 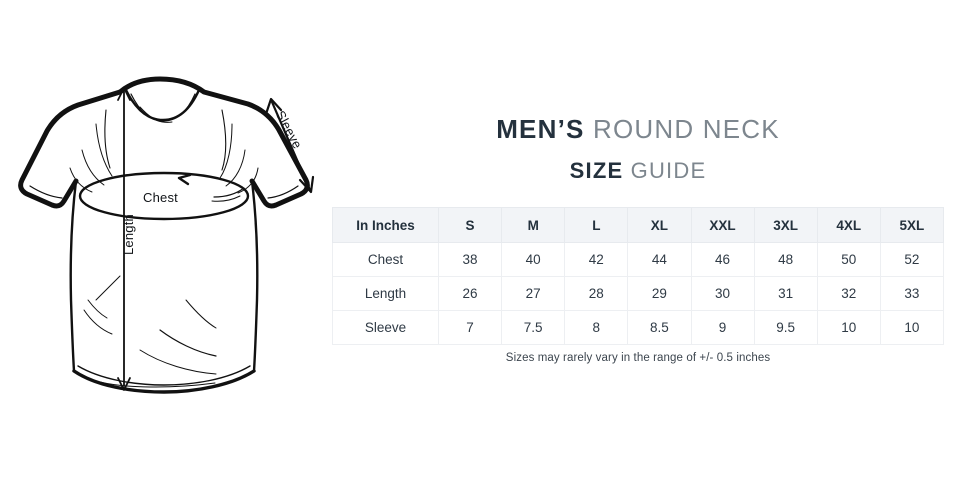 What do you see at coordinates (470, 225) in the screenshot?
I see `size-header-s: S` at bounding box center [470, 225].